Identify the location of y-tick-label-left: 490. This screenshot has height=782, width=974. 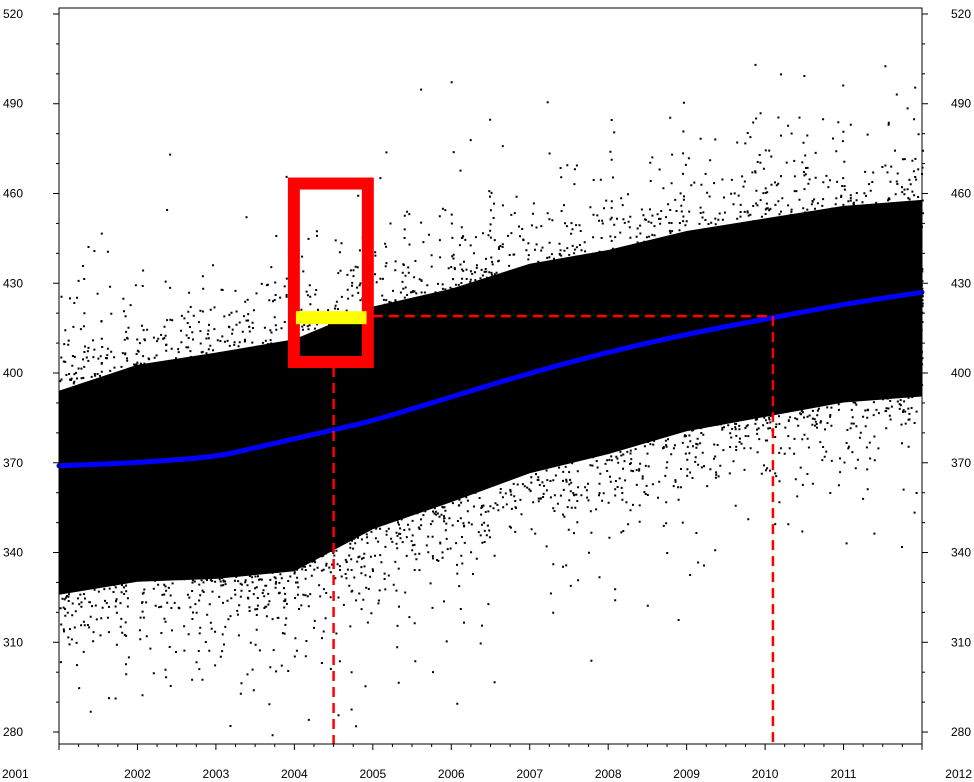
(13, 104).